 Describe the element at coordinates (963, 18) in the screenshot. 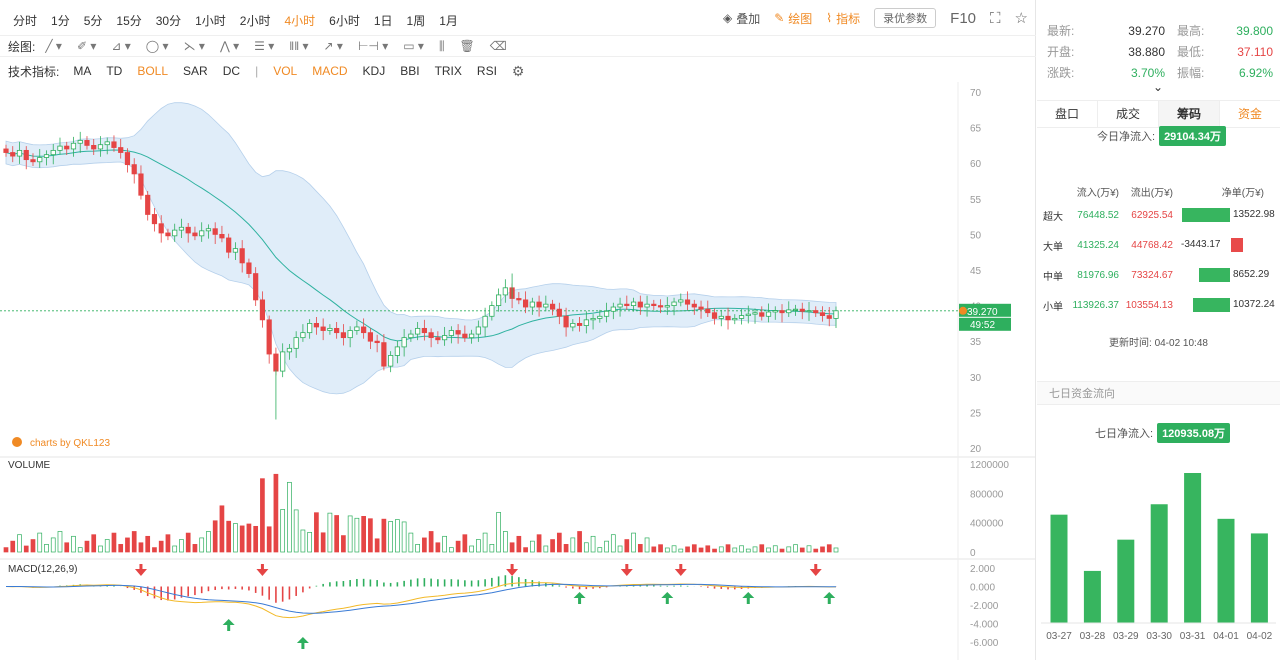

I see `f10-button: F10` at that location.